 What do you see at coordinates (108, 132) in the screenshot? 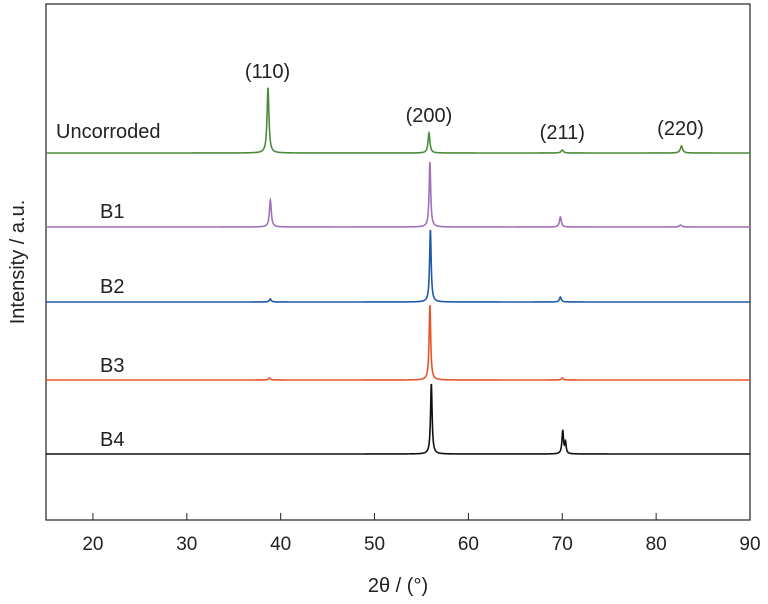
I see `series-label-uncorroded: Uncorroded` at bounding box center [108, 132].